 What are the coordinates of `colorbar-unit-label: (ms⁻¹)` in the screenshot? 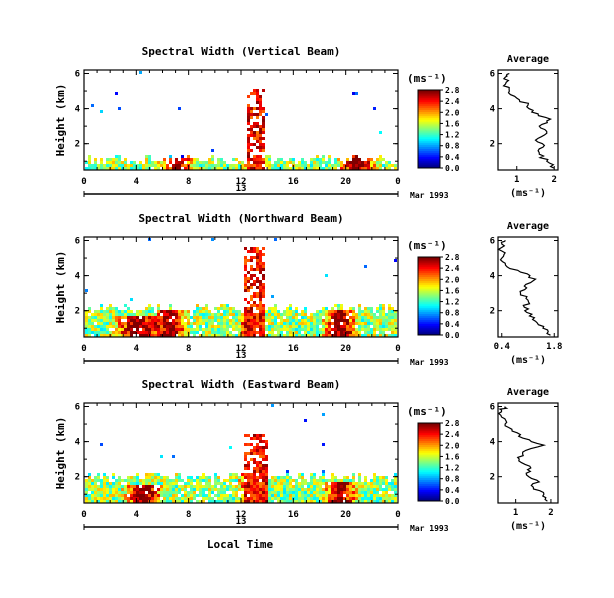 It's located at (427, 78).